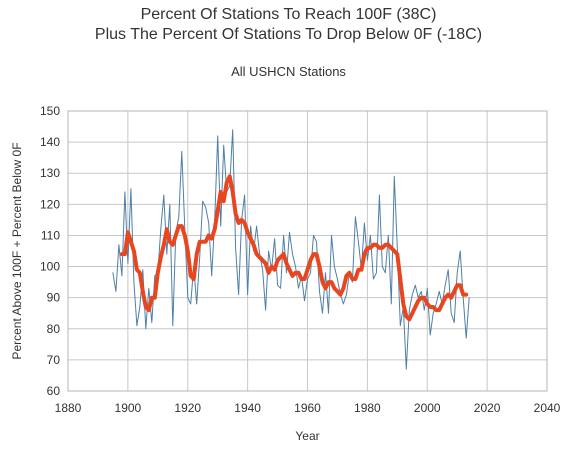 This screenshot has width=577, height=452. I want to click on y-tick-labels: 60 70 80 90 100 110 120 130 140 150, so click(50, 251).